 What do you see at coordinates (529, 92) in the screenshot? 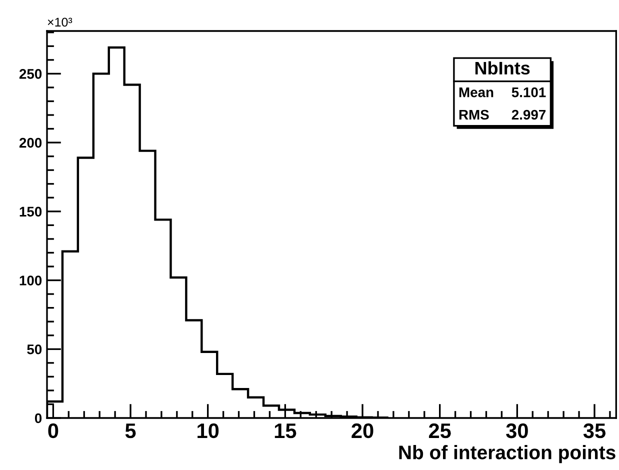
I see `annotation: 5.101` at bounding box center [529, 92].